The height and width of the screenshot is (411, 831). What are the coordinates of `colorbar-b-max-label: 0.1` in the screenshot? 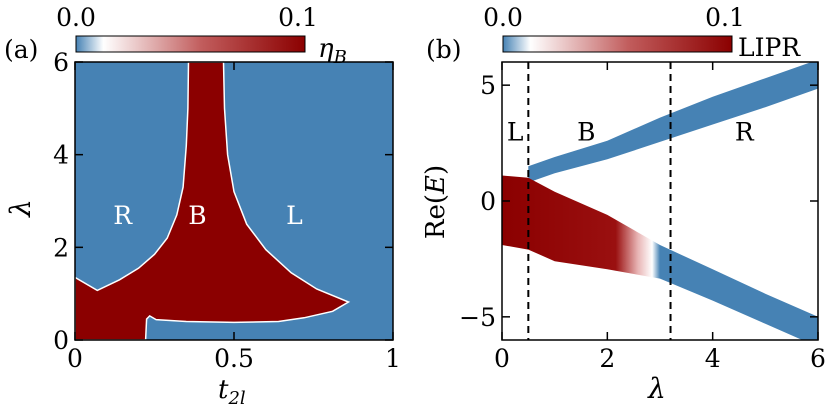 It's located at (725, 17).